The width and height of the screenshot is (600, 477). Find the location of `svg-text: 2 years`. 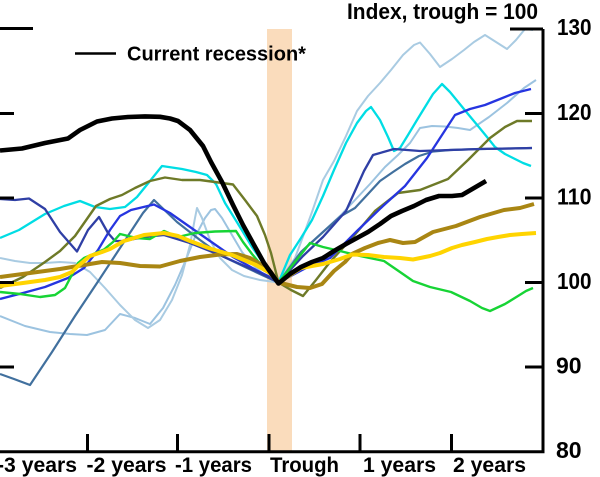

svg-text: 2 years is located at coordinates (489, 465).